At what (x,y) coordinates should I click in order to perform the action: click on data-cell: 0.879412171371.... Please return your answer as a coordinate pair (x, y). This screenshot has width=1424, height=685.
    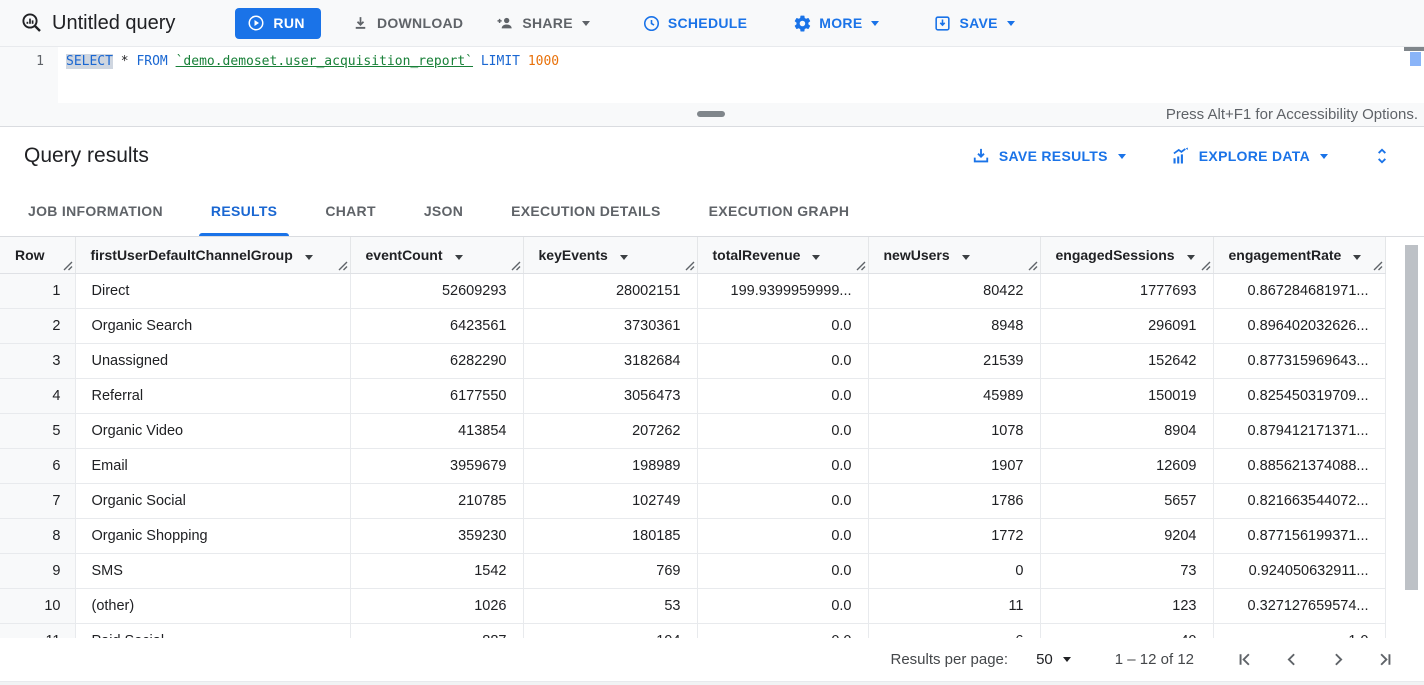
    Looking at the image, I should click on (1299, 431).